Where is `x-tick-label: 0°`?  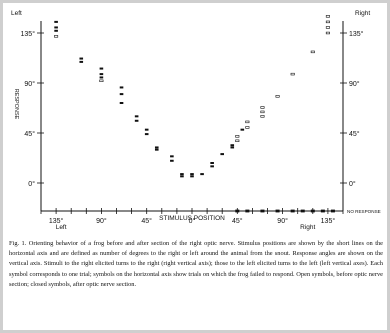
x-tick-label: 0° is located at coordinates (192, 221).